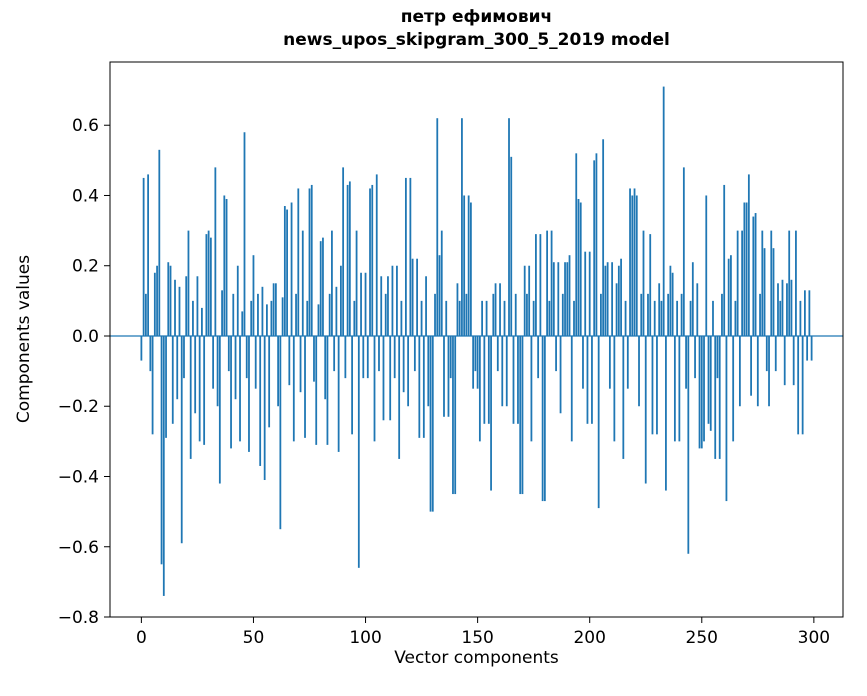  I want to click on y-tick-label: 0.0, so click(85, 337).